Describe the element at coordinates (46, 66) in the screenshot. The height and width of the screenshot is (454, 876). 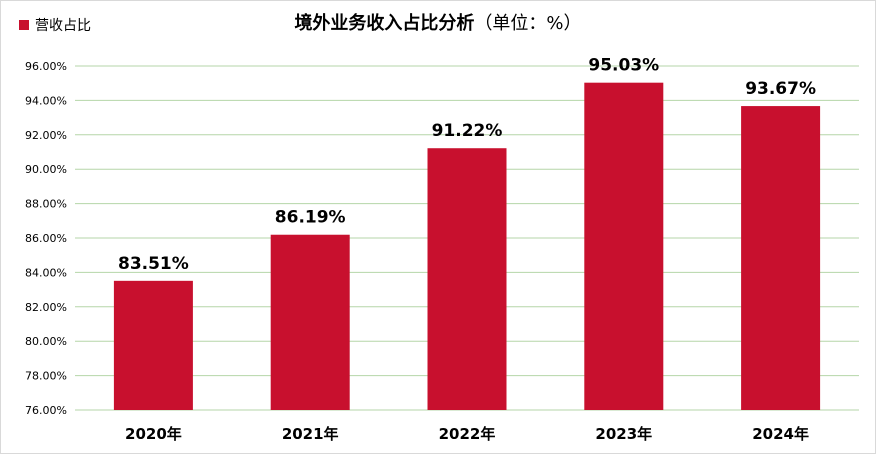
I see `y-tick-label: 96.00%` at that location.